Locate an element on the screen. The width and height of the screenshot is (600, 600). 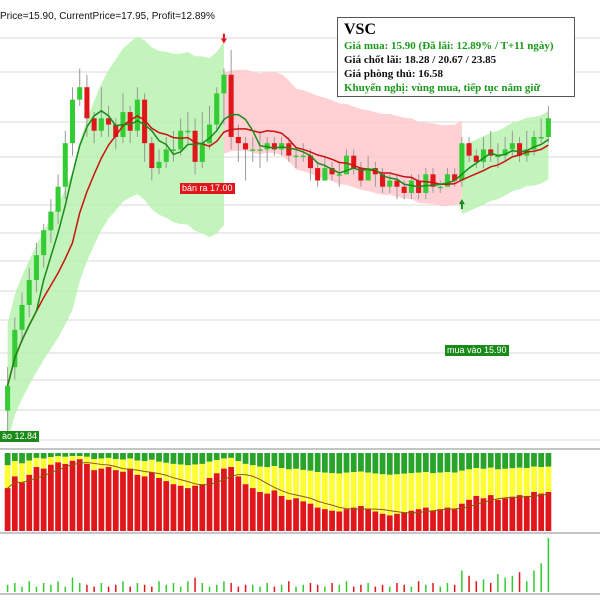
recommendation-line: Khuyến nghị: vùng mua, tiếp tục nắm giữ is located at coordinates (442, 88).